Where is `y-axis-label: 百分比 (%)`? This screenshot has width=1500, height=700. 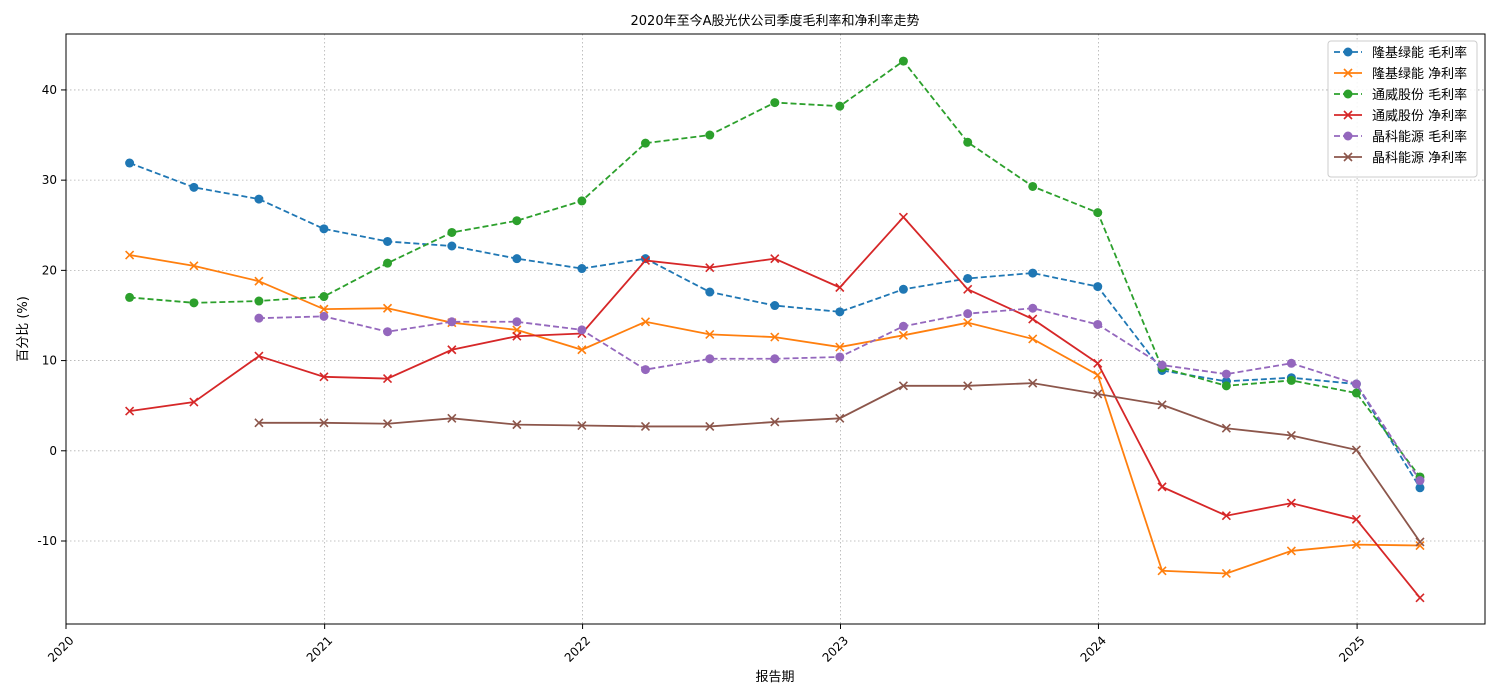 y-axis-label: 百分比 (%) is located at coordinates (23, 329).